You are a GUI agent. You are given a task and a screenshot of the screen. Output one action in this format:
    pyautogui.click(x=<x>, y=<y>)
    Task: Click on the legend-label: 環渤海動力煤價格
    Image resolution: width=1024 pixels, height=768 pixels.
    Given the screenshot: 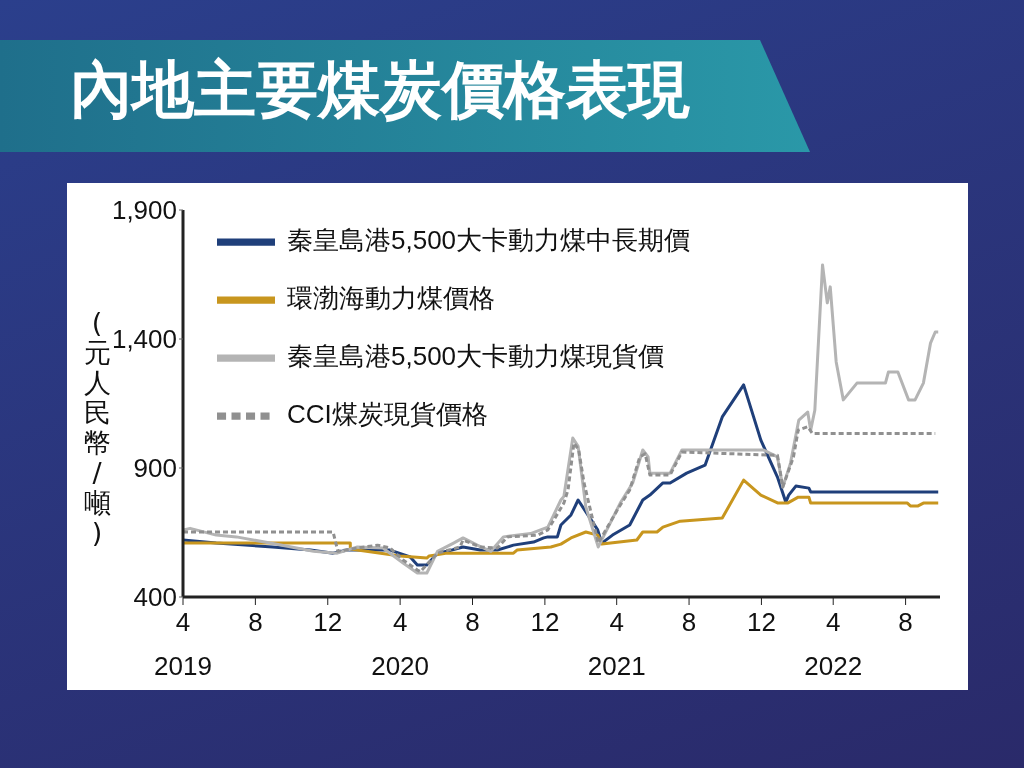 What is the action you would take?
    pyautogui.click(x=391, y=297)
    